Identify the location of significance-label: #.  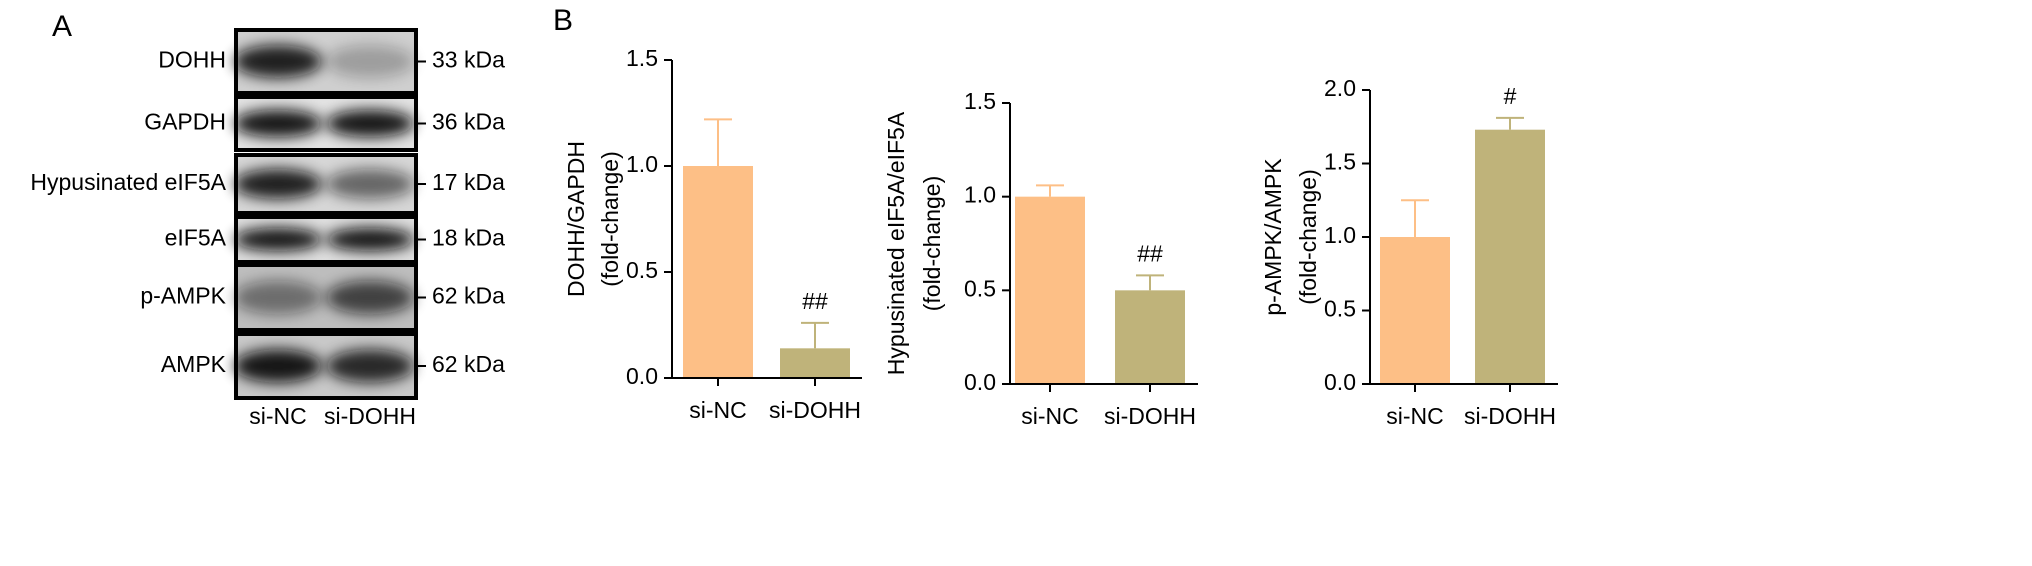
(1510, 96).